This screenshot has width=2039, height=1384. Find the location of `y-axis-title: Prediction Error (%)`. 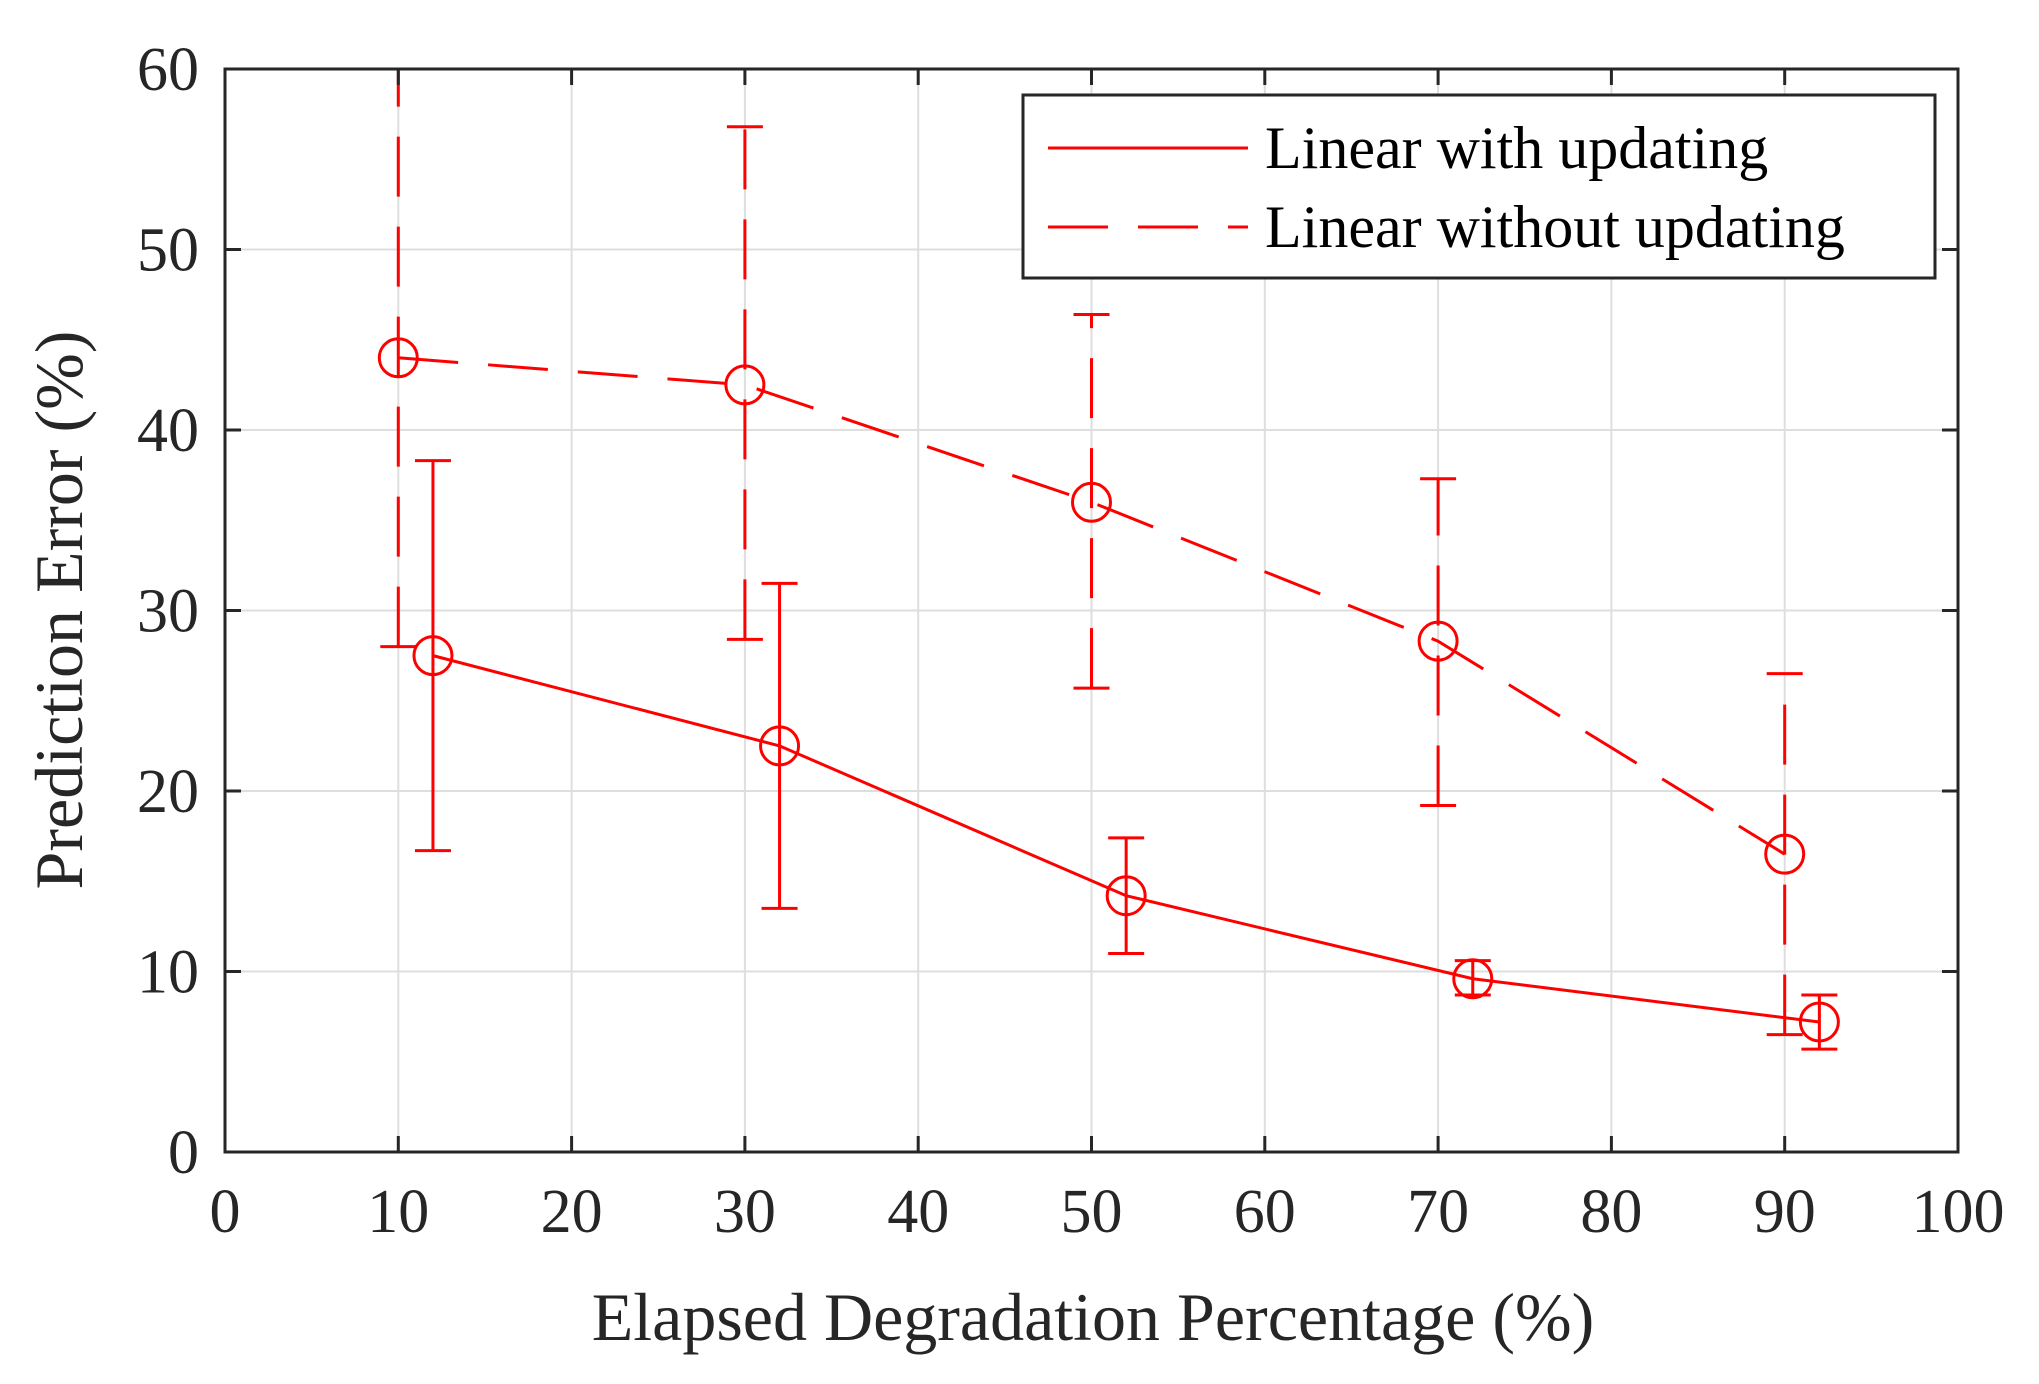

y-axis-title: Prediction Error (%) is located at coordinates (59, 610).